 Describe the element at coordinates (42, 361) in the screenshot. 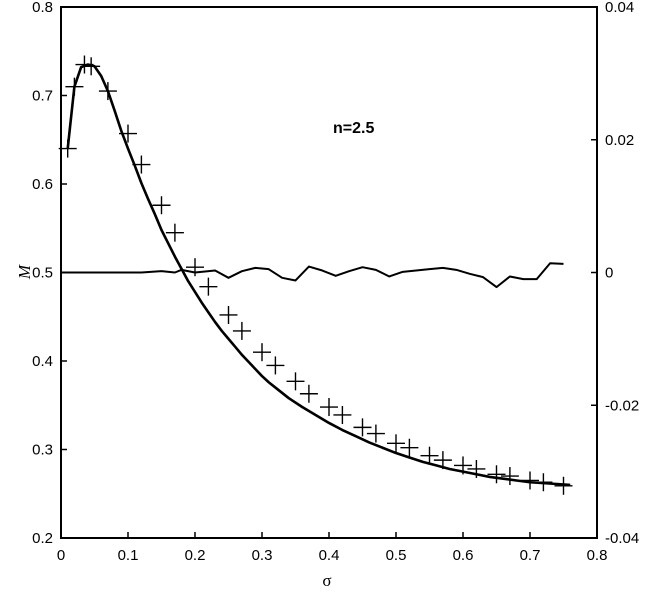

I see `y-tick-label-2: 0.4` at that location.